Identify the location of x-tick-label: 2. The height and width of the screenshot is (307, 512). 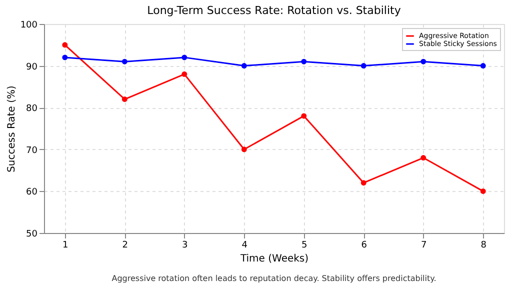
(125, 245).